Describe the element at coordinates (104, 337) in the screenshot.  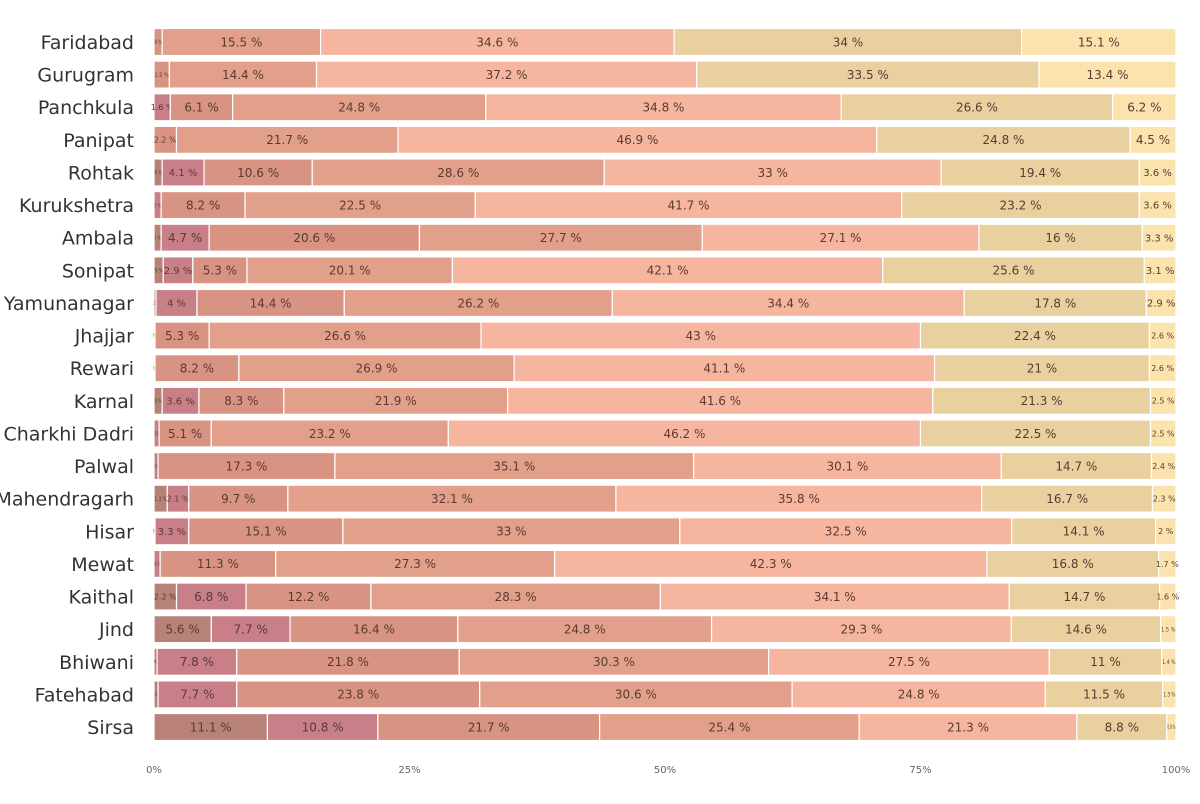
I see `category-label: Jhajjar` at that location.